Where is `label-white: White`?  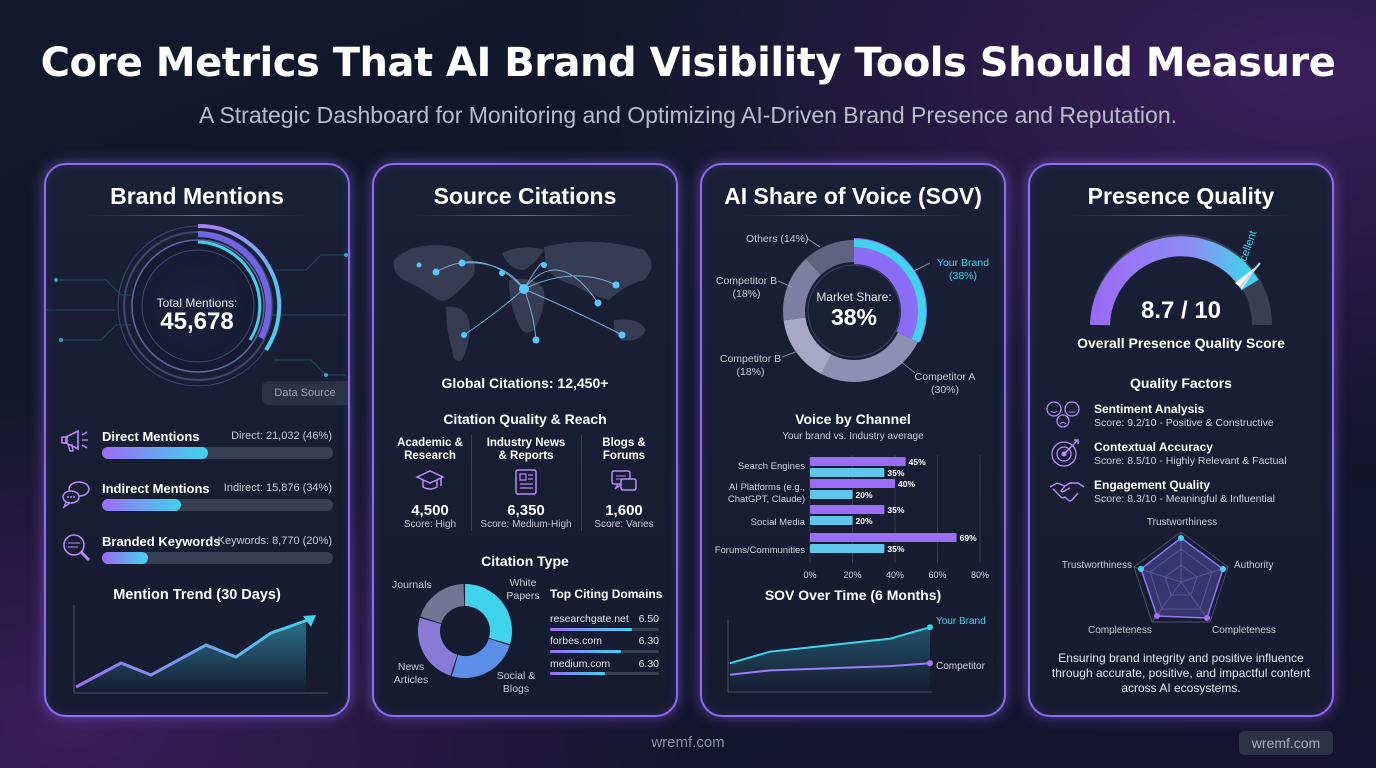 label-white: White is located at coordinates (523, 583).